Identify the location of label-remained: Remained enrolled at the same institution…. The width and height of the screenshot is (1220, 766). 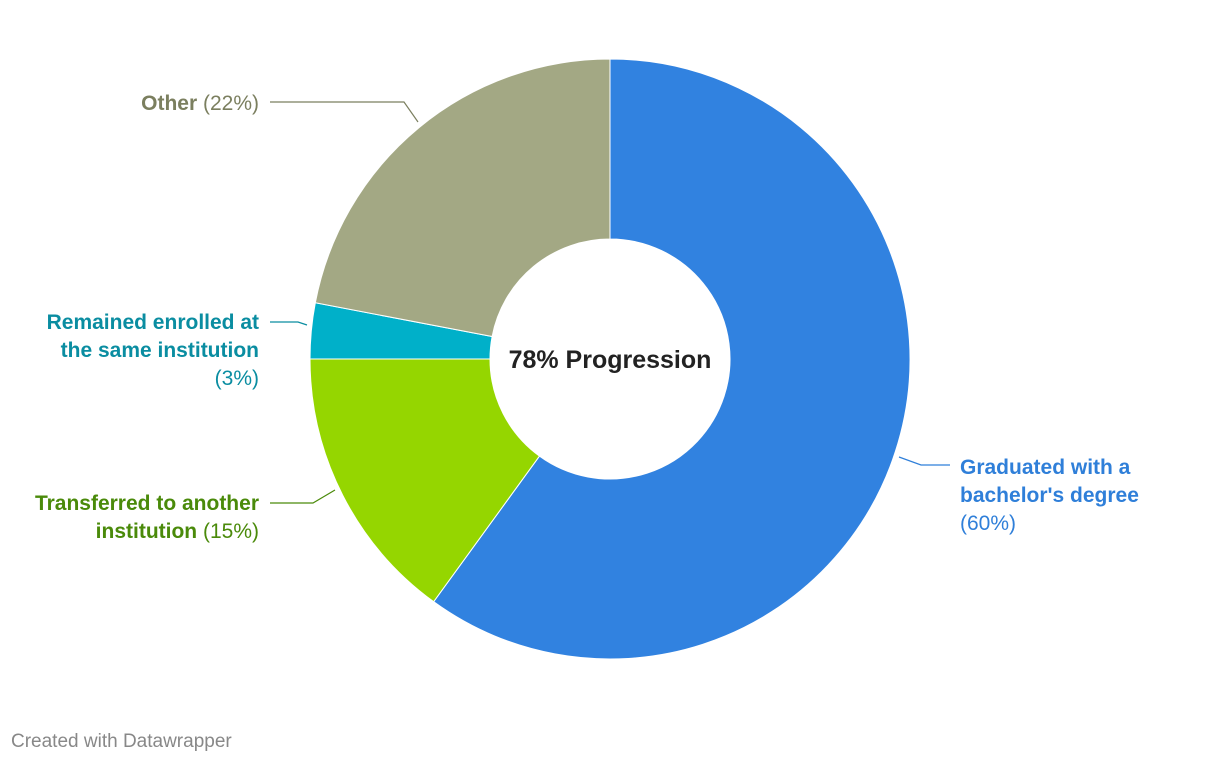
(153, 350).